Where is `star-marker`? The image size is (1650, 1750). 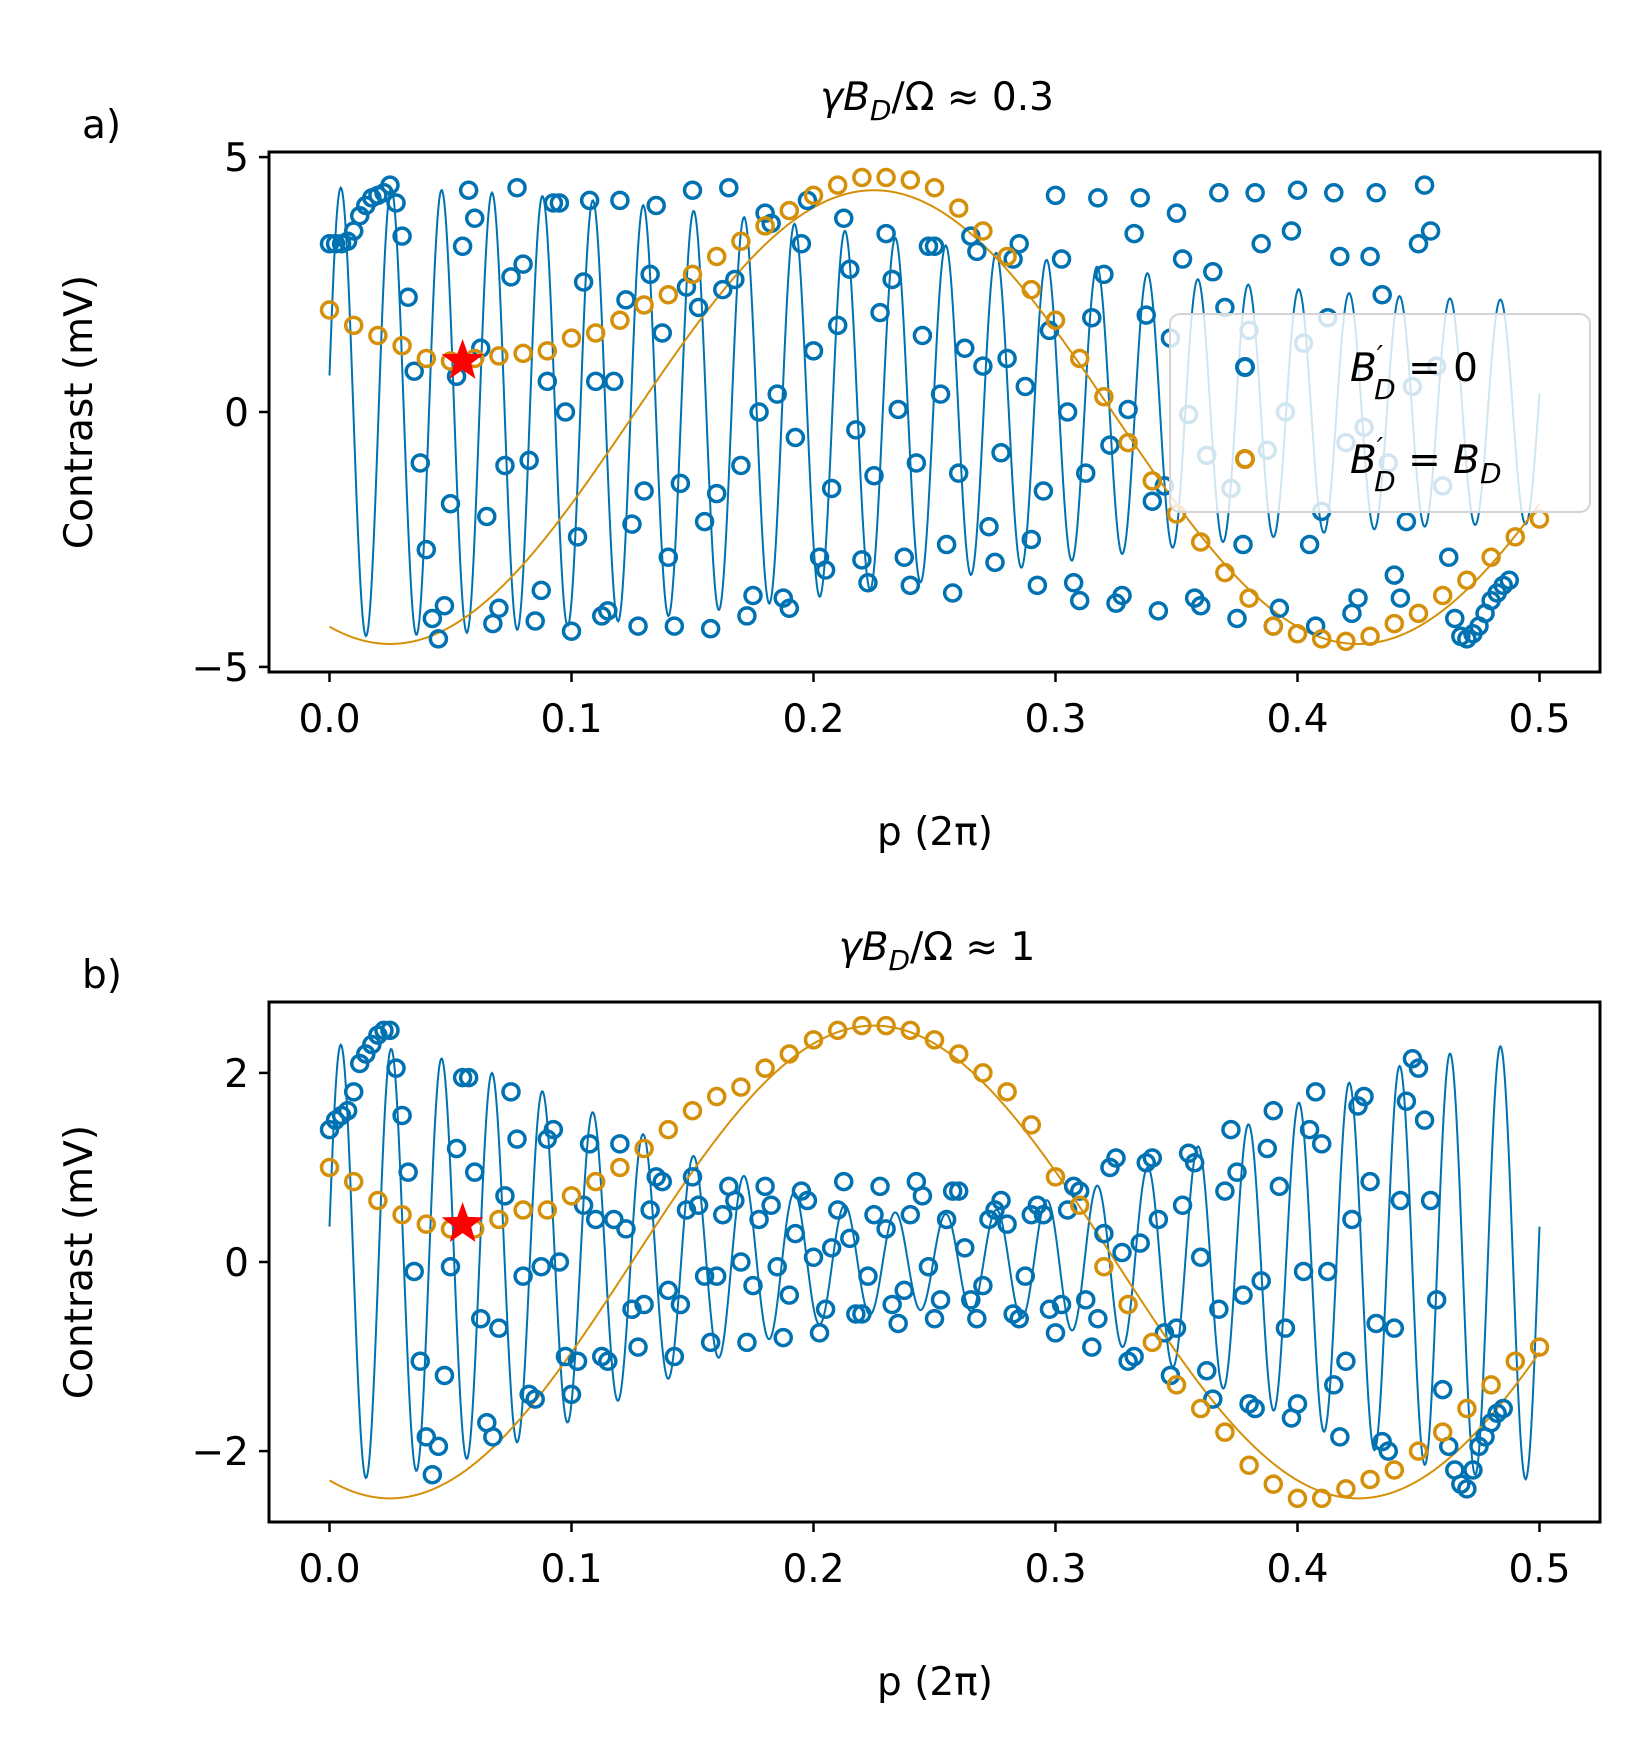 star-marker is located at coordinates (462, 359).